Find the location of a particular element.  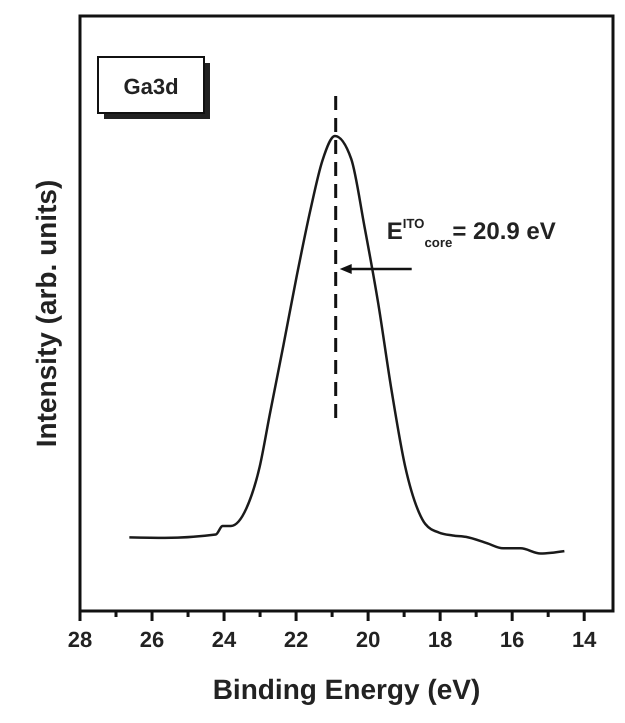

x-tick-label: 24 is located at coordinates (225, 639).